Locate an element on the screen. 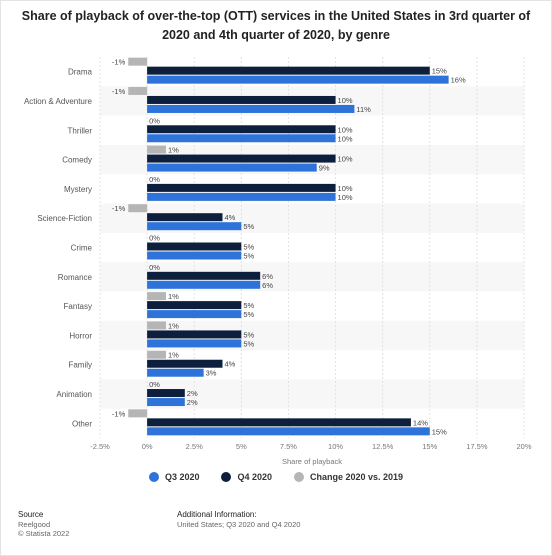  bar-q3-2020-science-fiction is located at coordinates (194, 226).